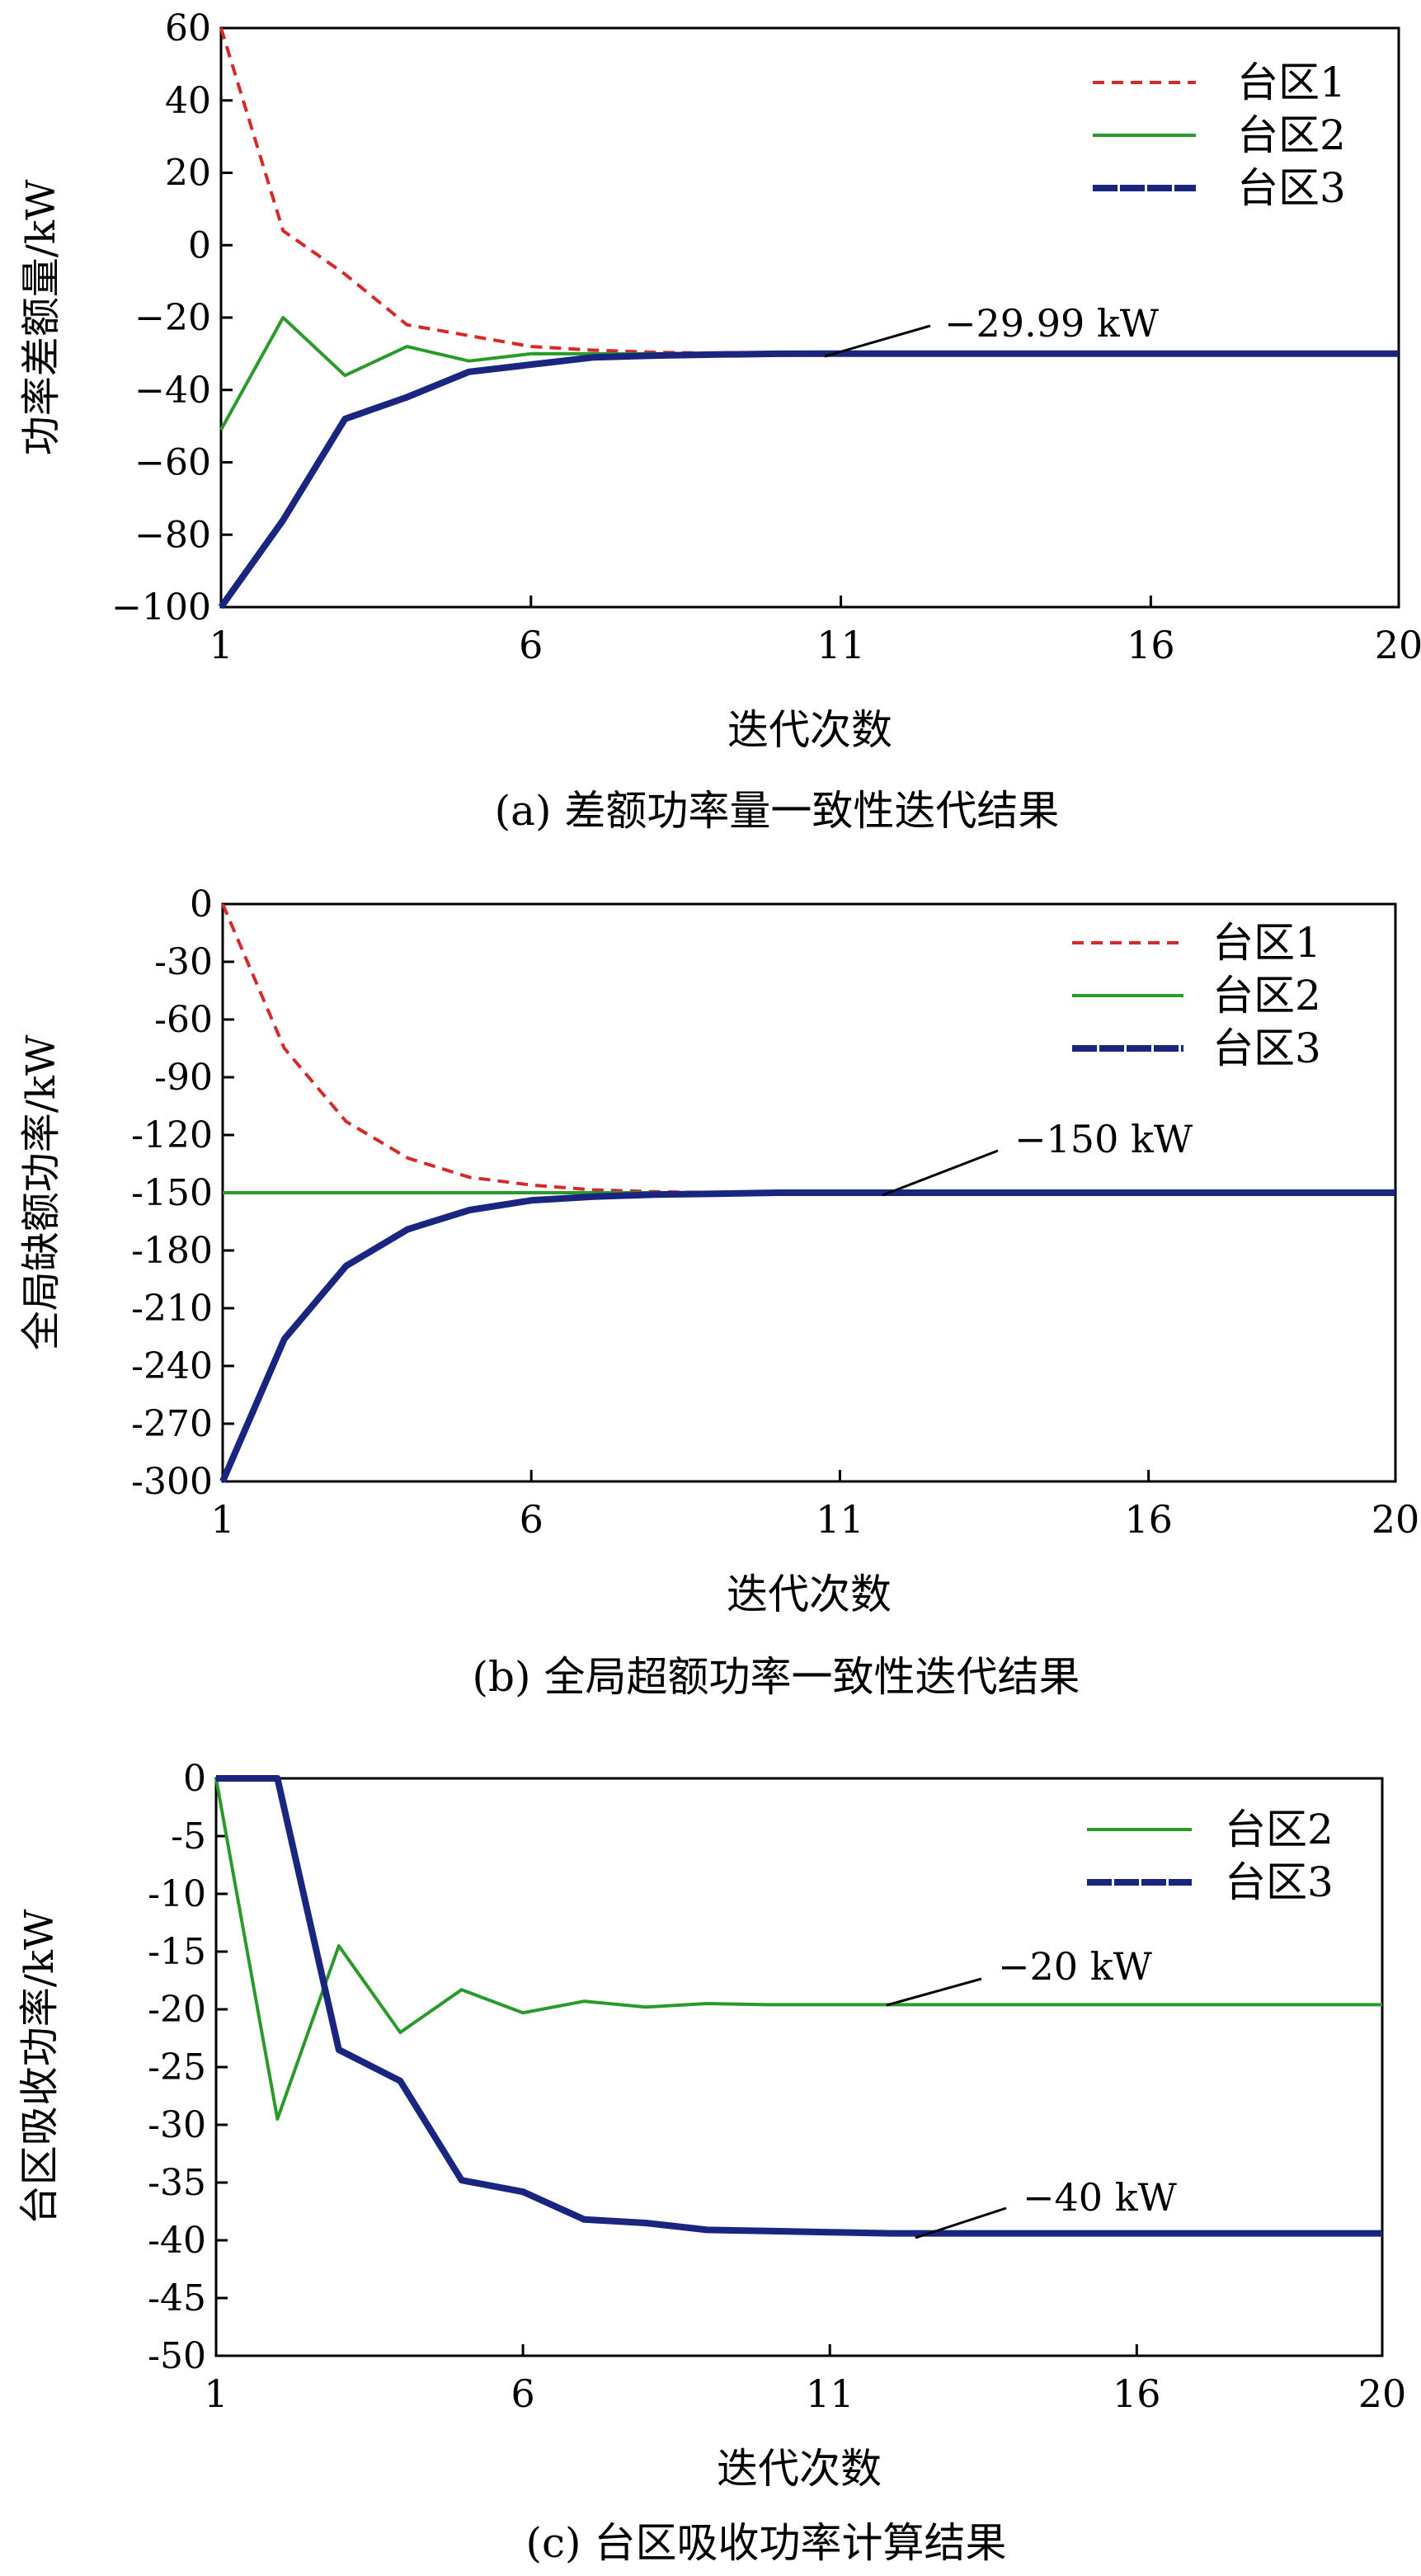 The height and width of the screenshot is (2576, 1421). Describe the element at coordinates (188, 1837) in the screenshot. I see `y-tick-label: -5` at that location.